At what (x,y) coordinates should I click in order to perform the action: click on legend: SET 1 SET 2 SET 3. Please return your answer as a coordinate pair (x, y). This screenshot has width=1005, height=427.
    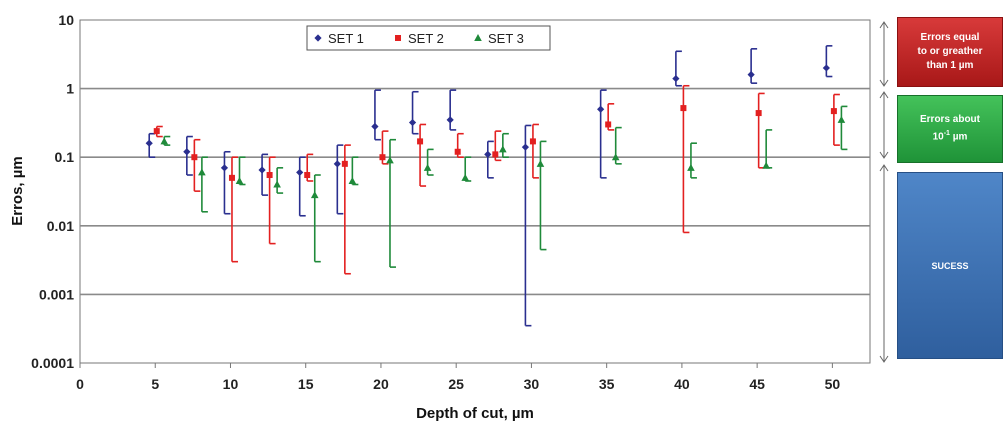
    Looking at the image, I should click on (428, 38).